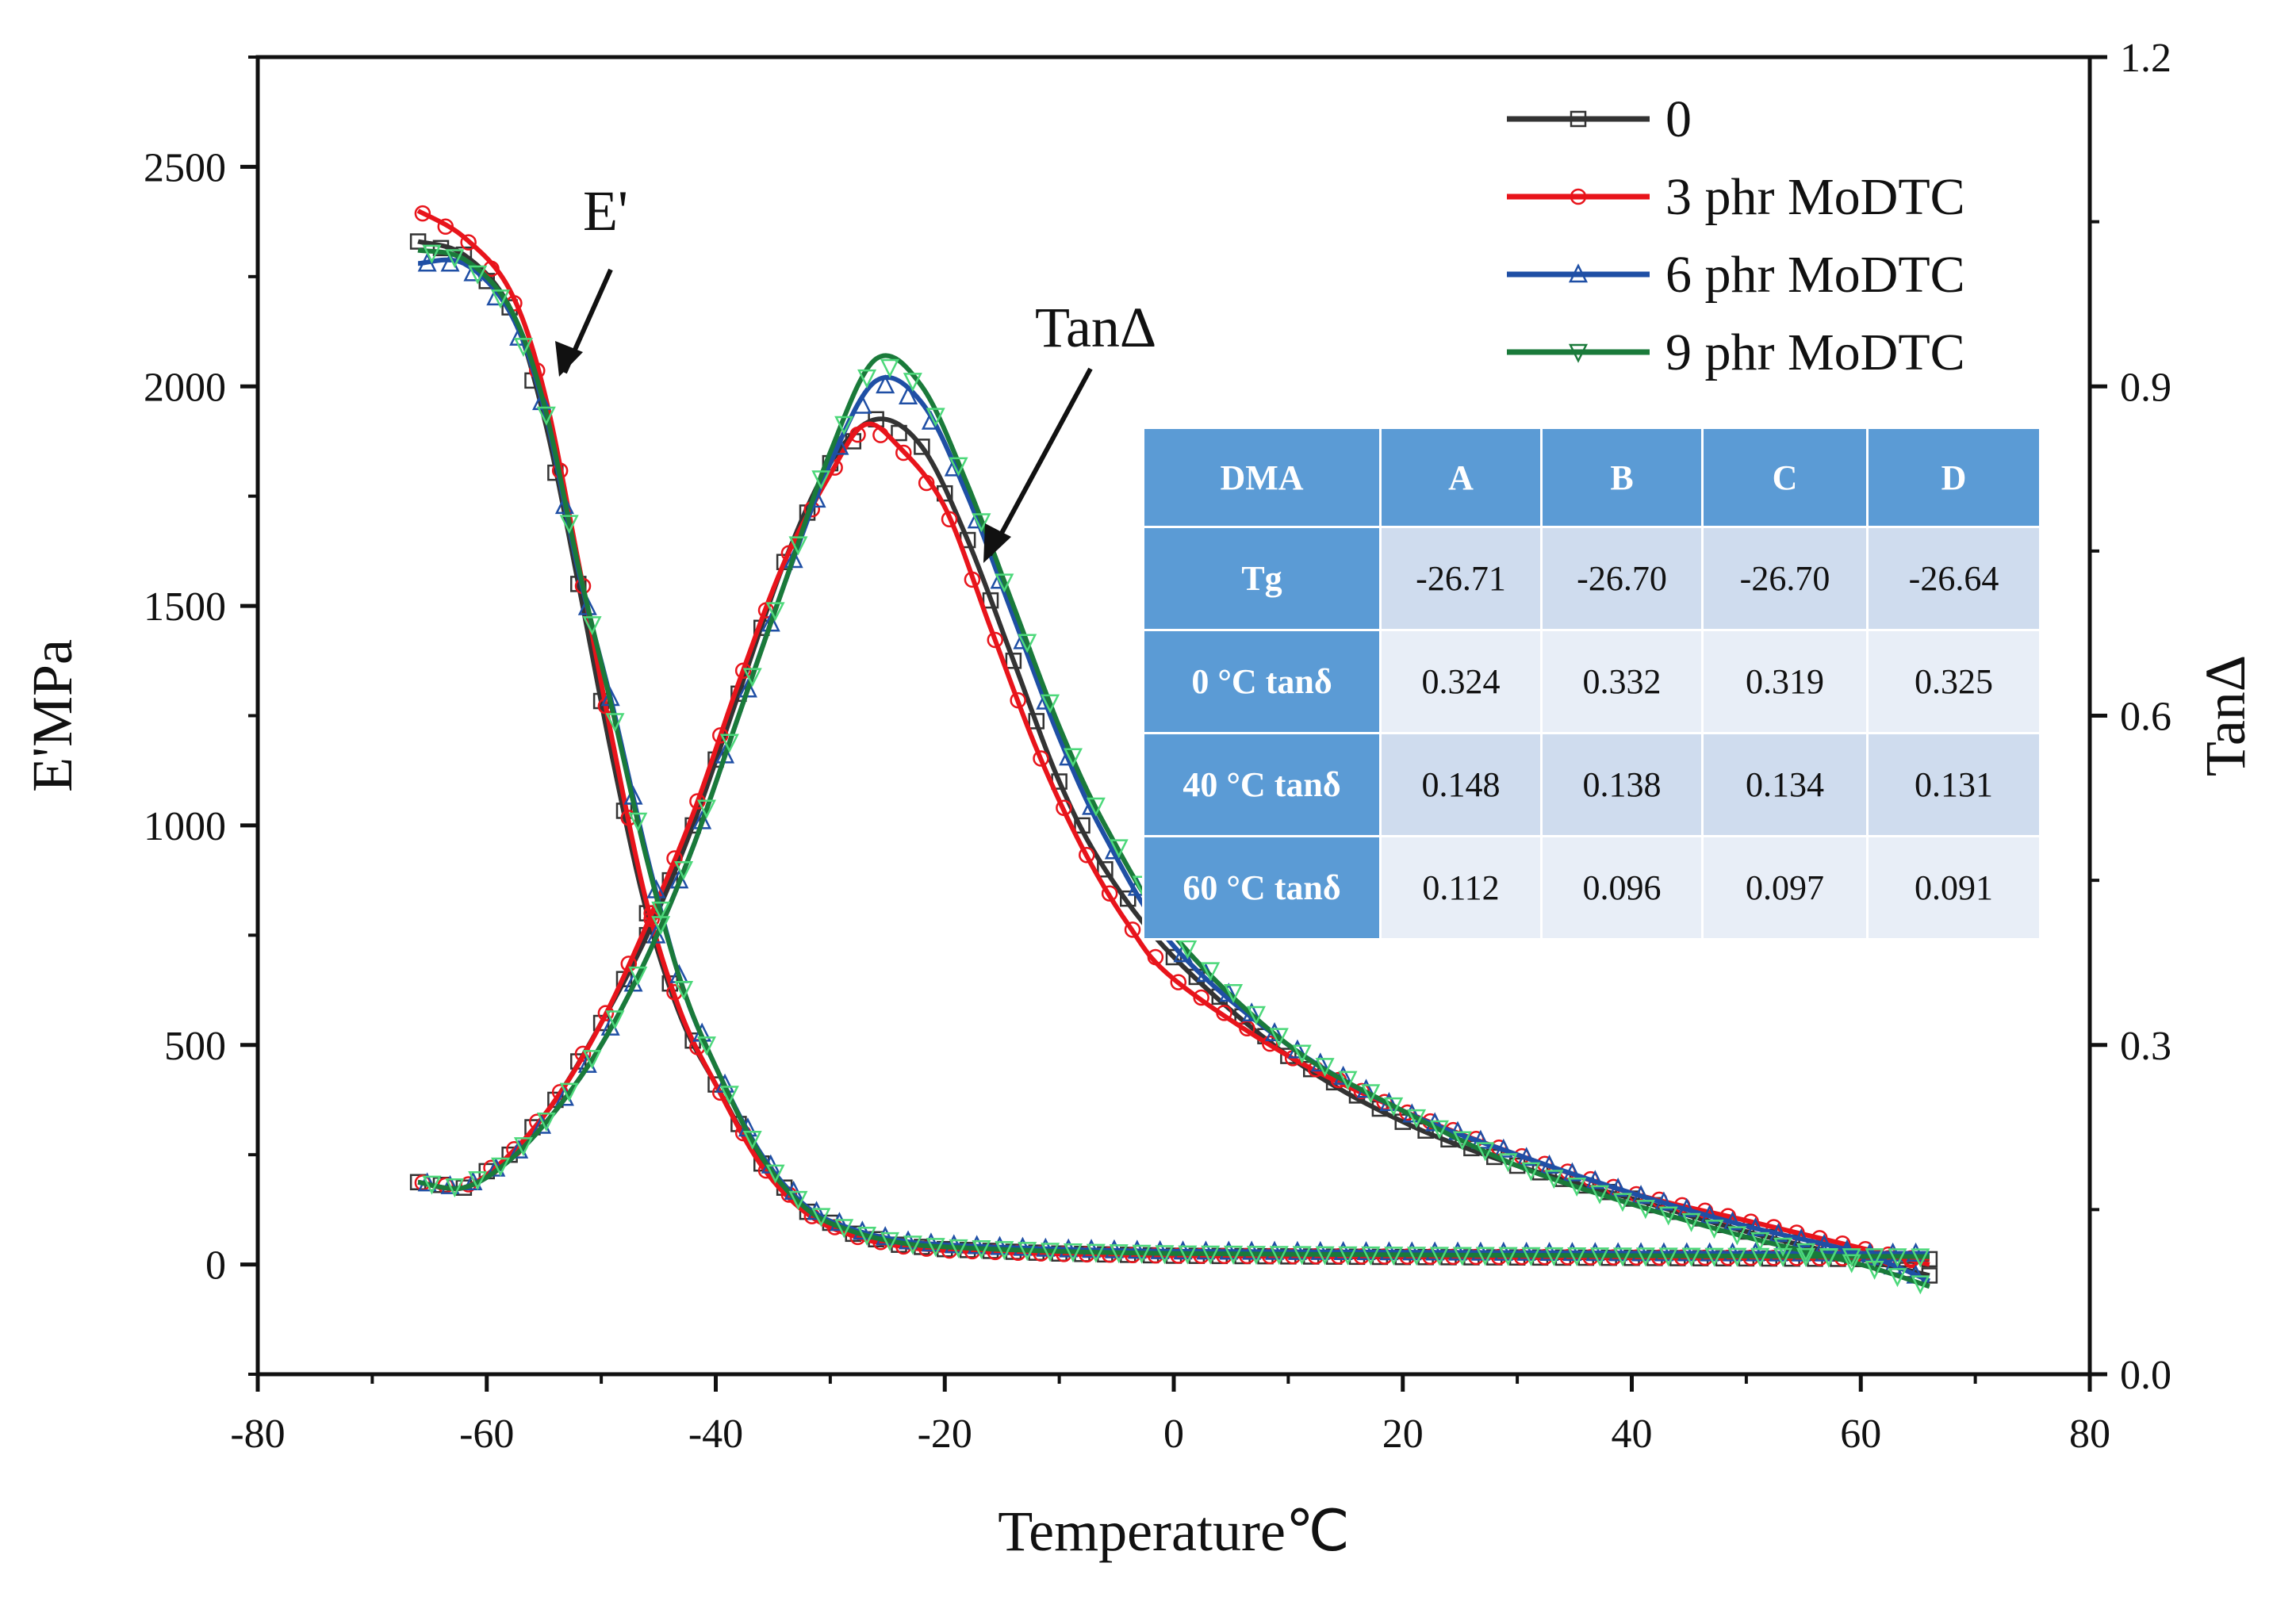 The image size is (2296, 1605). Describe the element at coordinates (1461, 579) in the screenshot. I see `table-cell: -26.71` at that location.